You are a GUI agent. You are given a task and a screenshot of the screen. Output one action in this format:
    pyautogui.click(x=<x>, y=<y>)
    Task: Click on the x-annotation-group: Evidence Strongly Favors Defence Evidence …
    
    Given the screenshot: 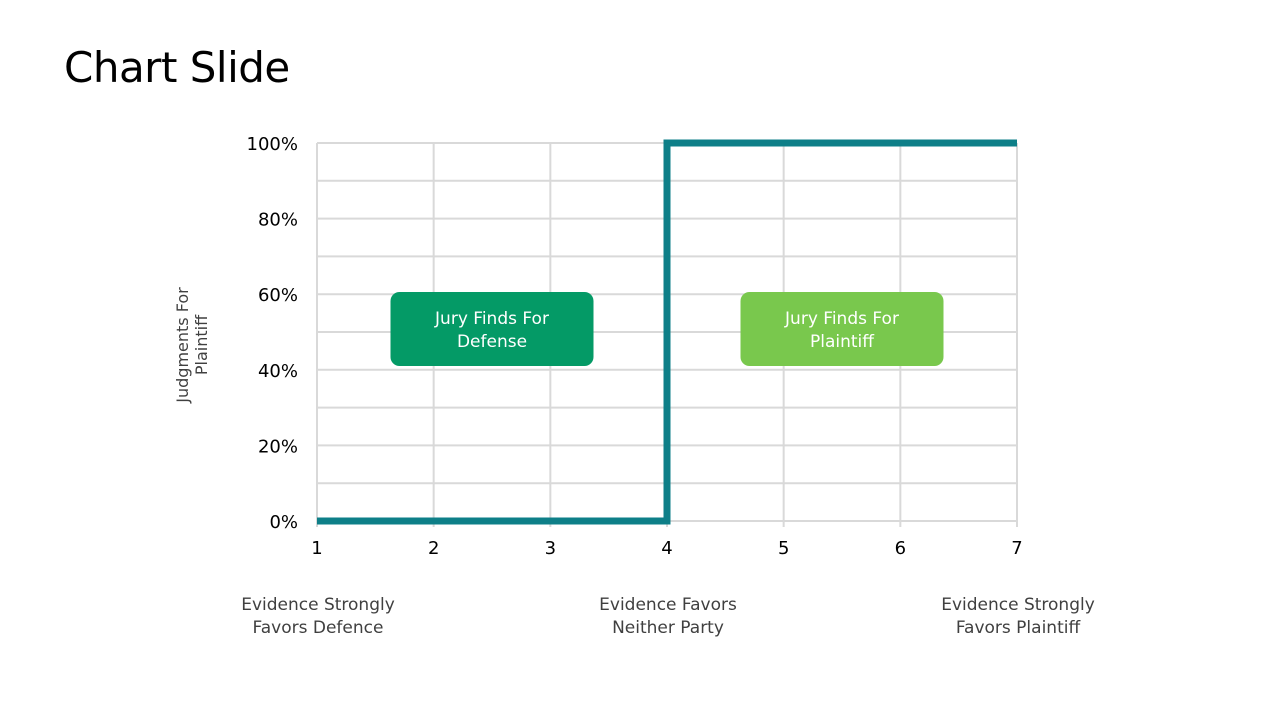 What is the action you would take?
    pyautogui.click(x=668, y=616)
    